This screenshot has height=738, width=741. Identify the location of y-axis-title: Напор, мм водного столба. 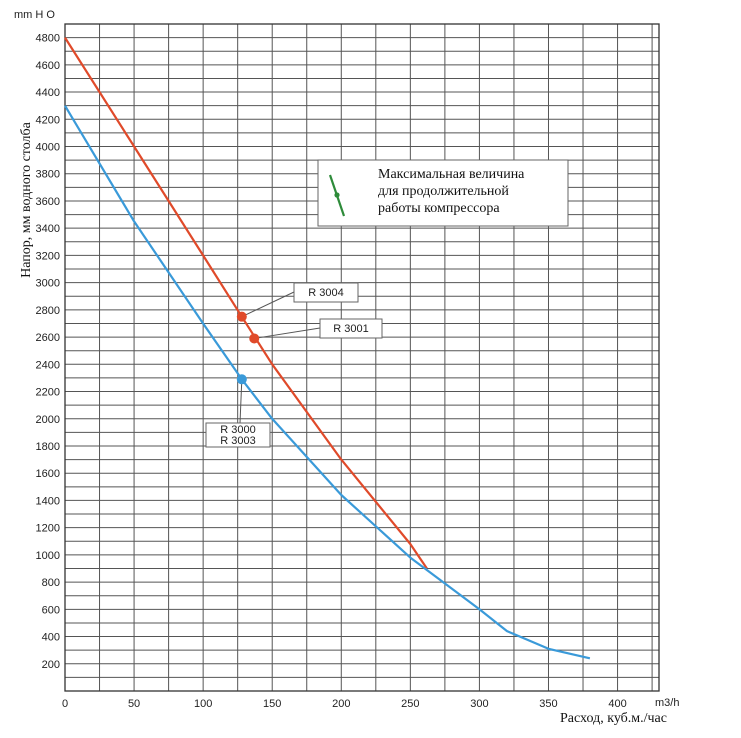
(26, 199).